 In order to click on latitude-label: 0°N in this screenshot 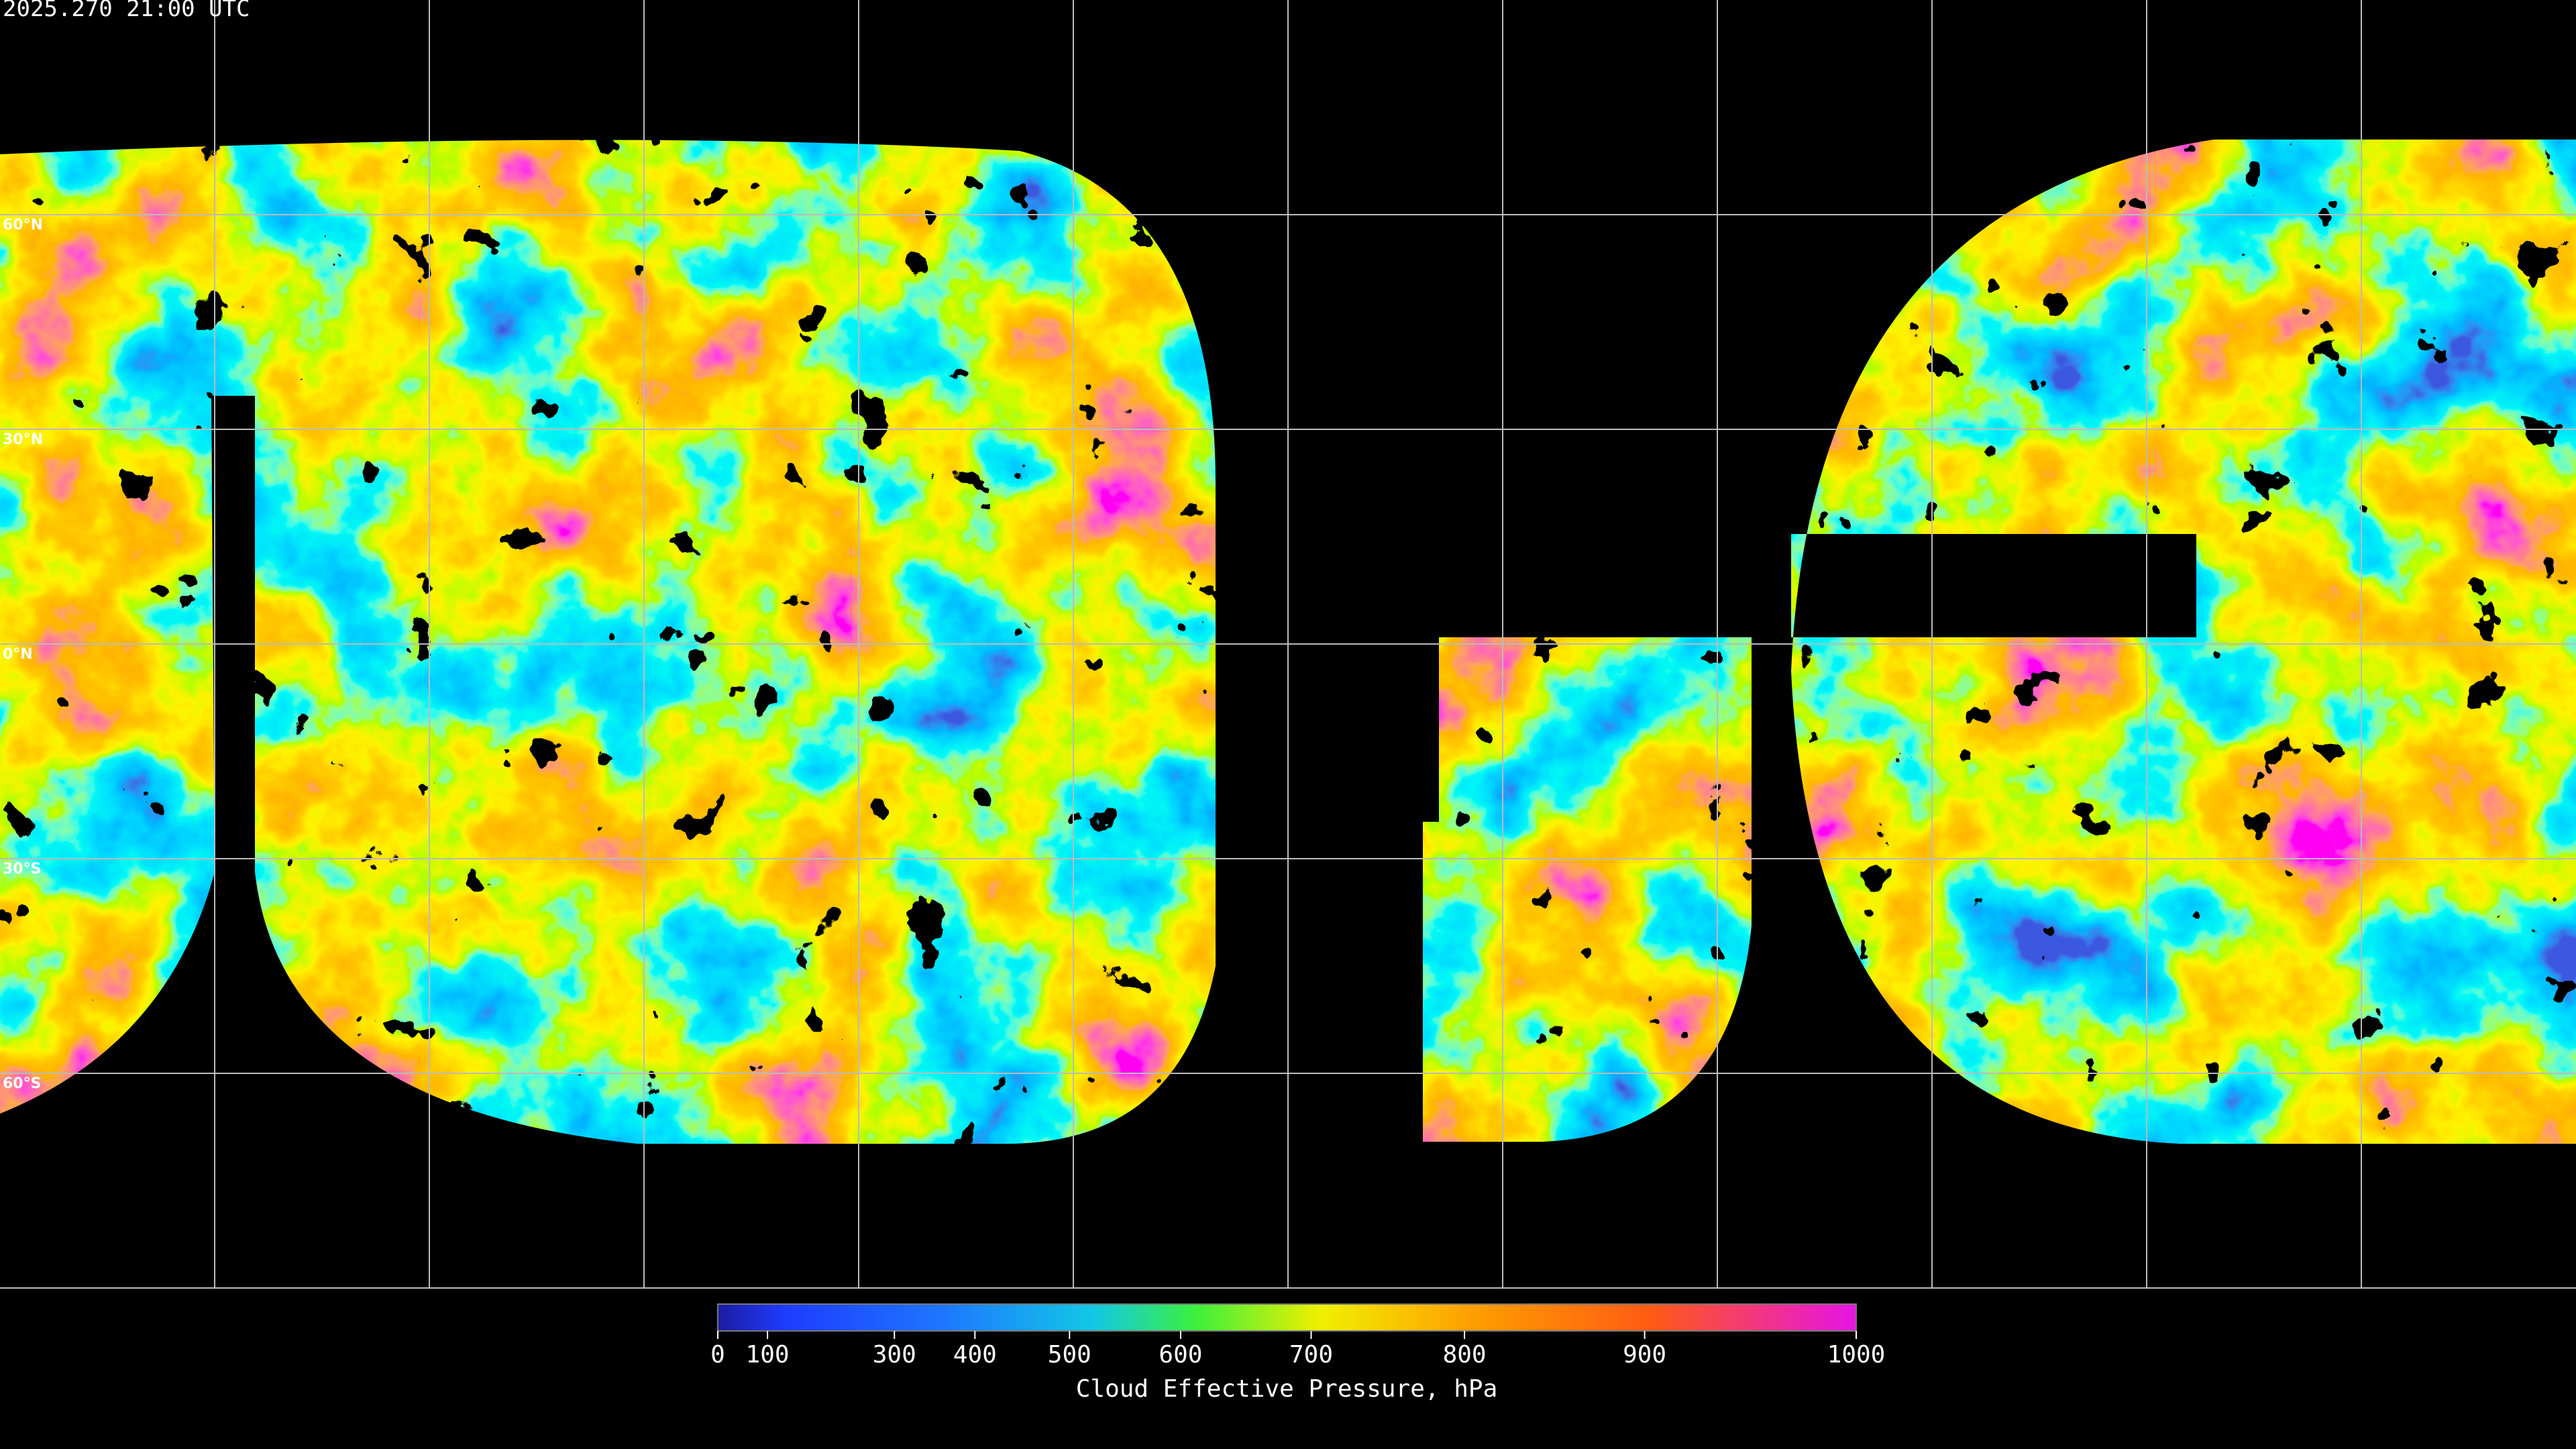, I will do `click(18, 654)`.